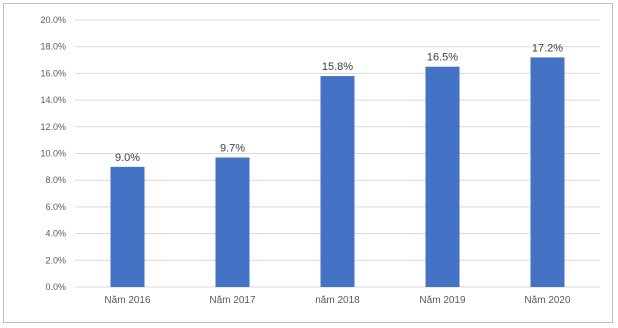  I want to click on x-category-label: Năm 2016, so click(127, 300).